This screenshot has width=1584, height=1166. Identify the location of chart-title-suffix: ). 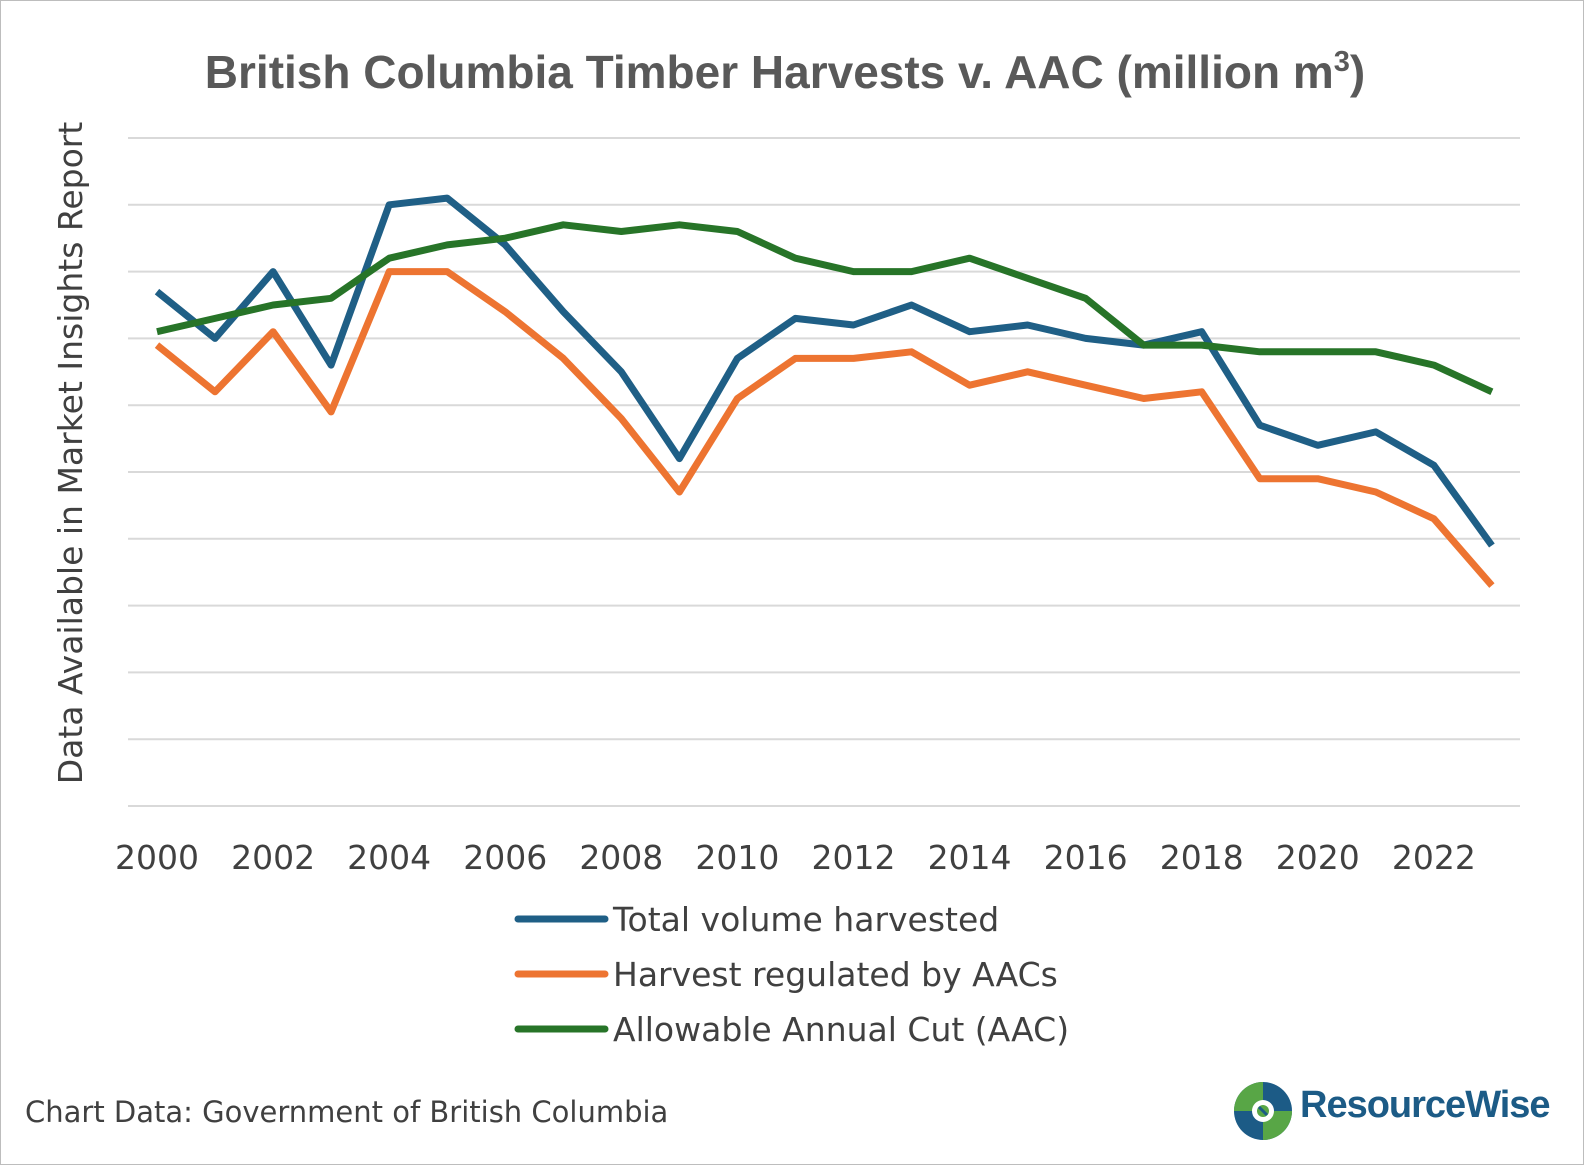
(1357, 72).